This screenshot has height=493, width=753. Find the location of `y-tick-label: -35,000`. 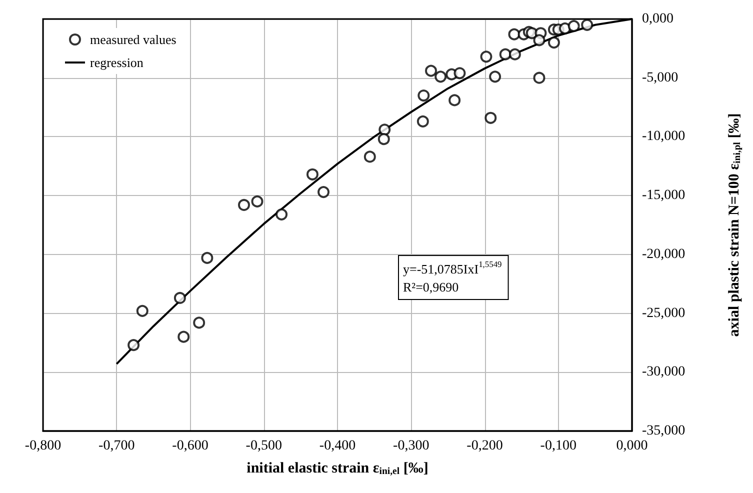

y-tick-label: -35,000 is located at coordinates (664, 431).